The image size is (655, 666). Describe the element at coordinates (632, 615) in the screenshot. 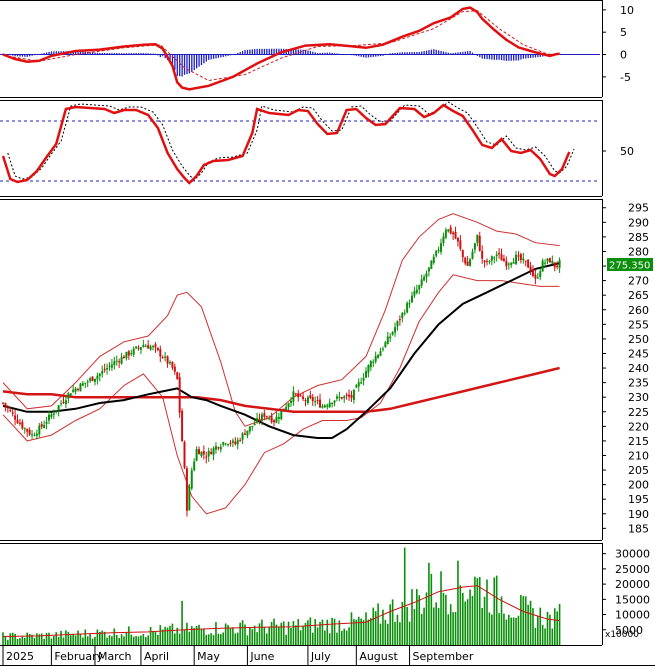

I see `y-tick-label: 10000` at that location.